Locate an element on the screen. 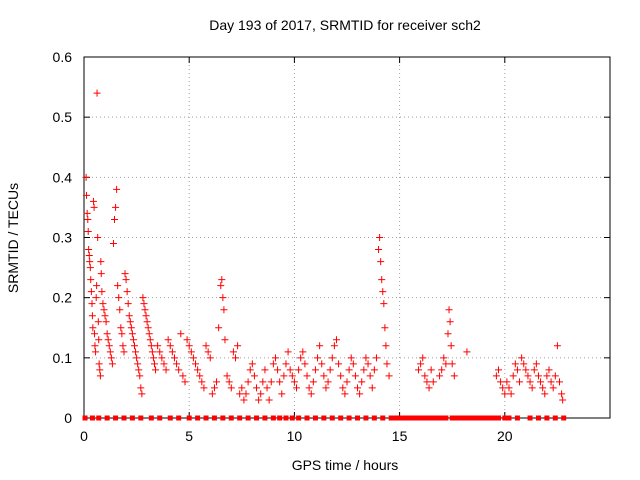  x-axis-label: GPS time / hours is located at coordinates (345, 465).